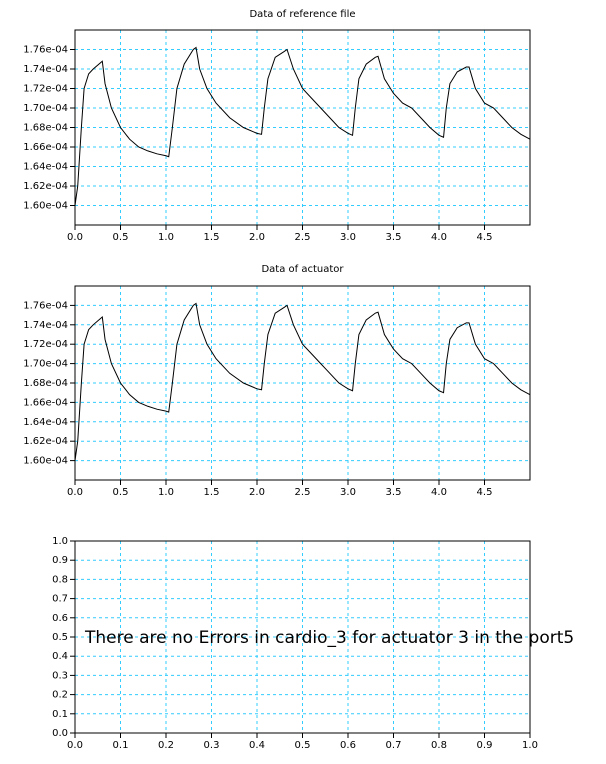 The width and height of the screenshot is (606, 764). Describe the element at coordinates (60, 656) in the screenshot. I see `y-tick-label: 0.4` at that location.